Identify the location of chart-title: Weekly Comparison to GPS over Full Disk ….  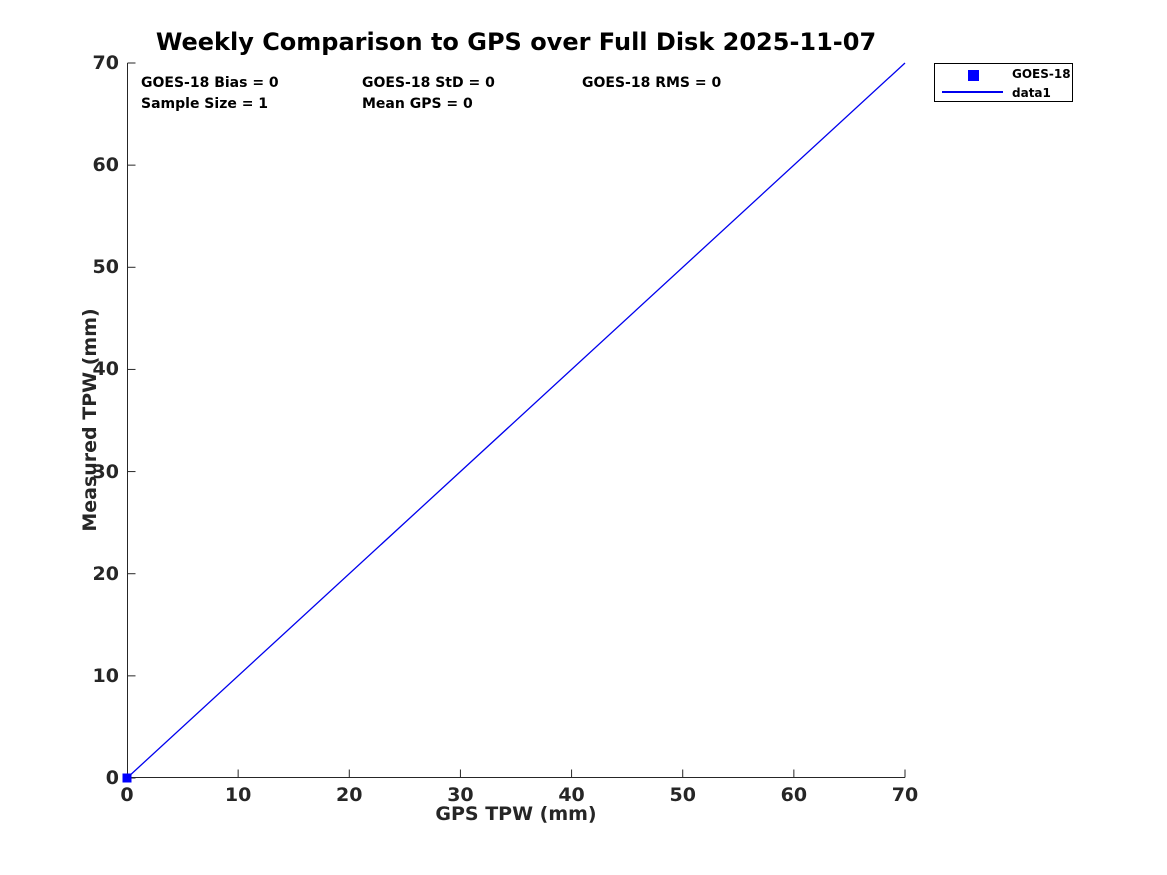
(516, 42).